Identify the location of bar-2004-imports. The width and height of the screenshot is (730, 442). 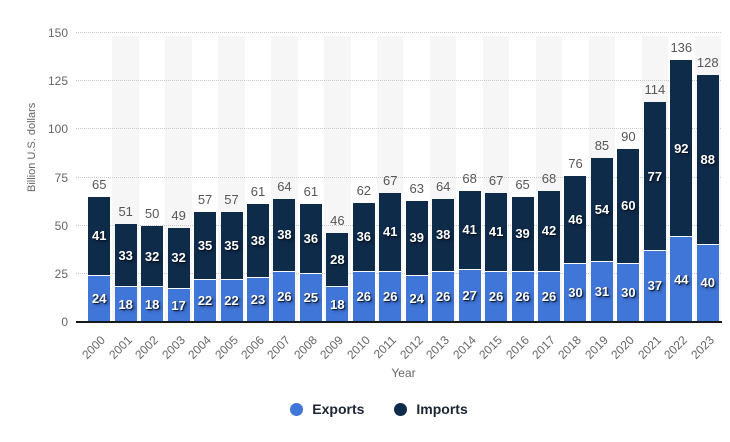
(205, 246).